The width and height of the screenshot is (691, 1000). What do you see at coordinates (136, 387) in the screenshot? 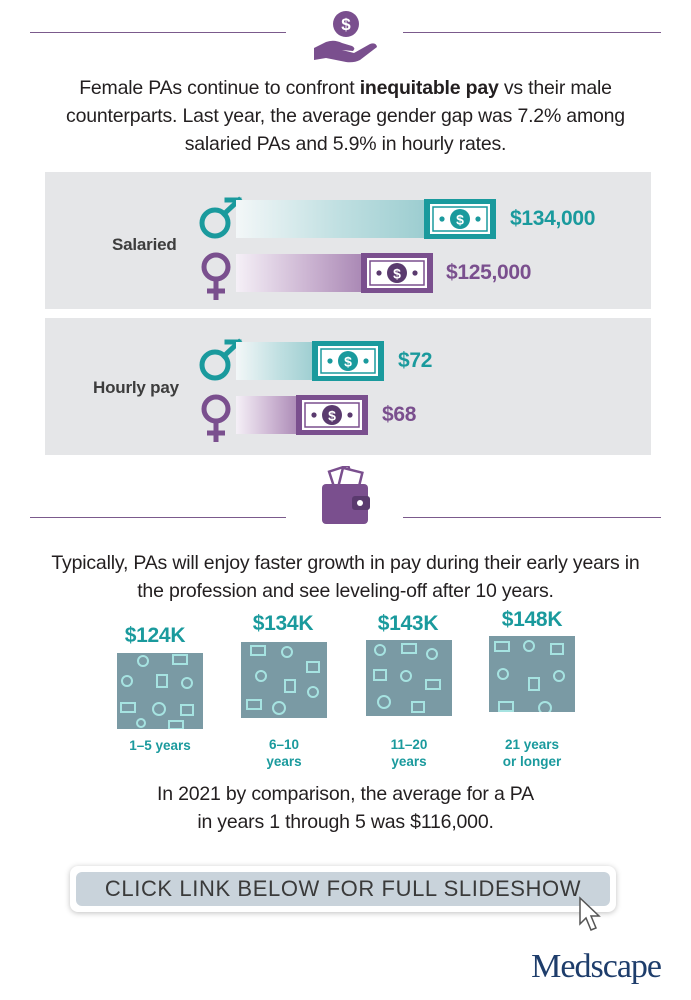
I see `hourly-label: Hourly pay` at bounding box center [136, 387].